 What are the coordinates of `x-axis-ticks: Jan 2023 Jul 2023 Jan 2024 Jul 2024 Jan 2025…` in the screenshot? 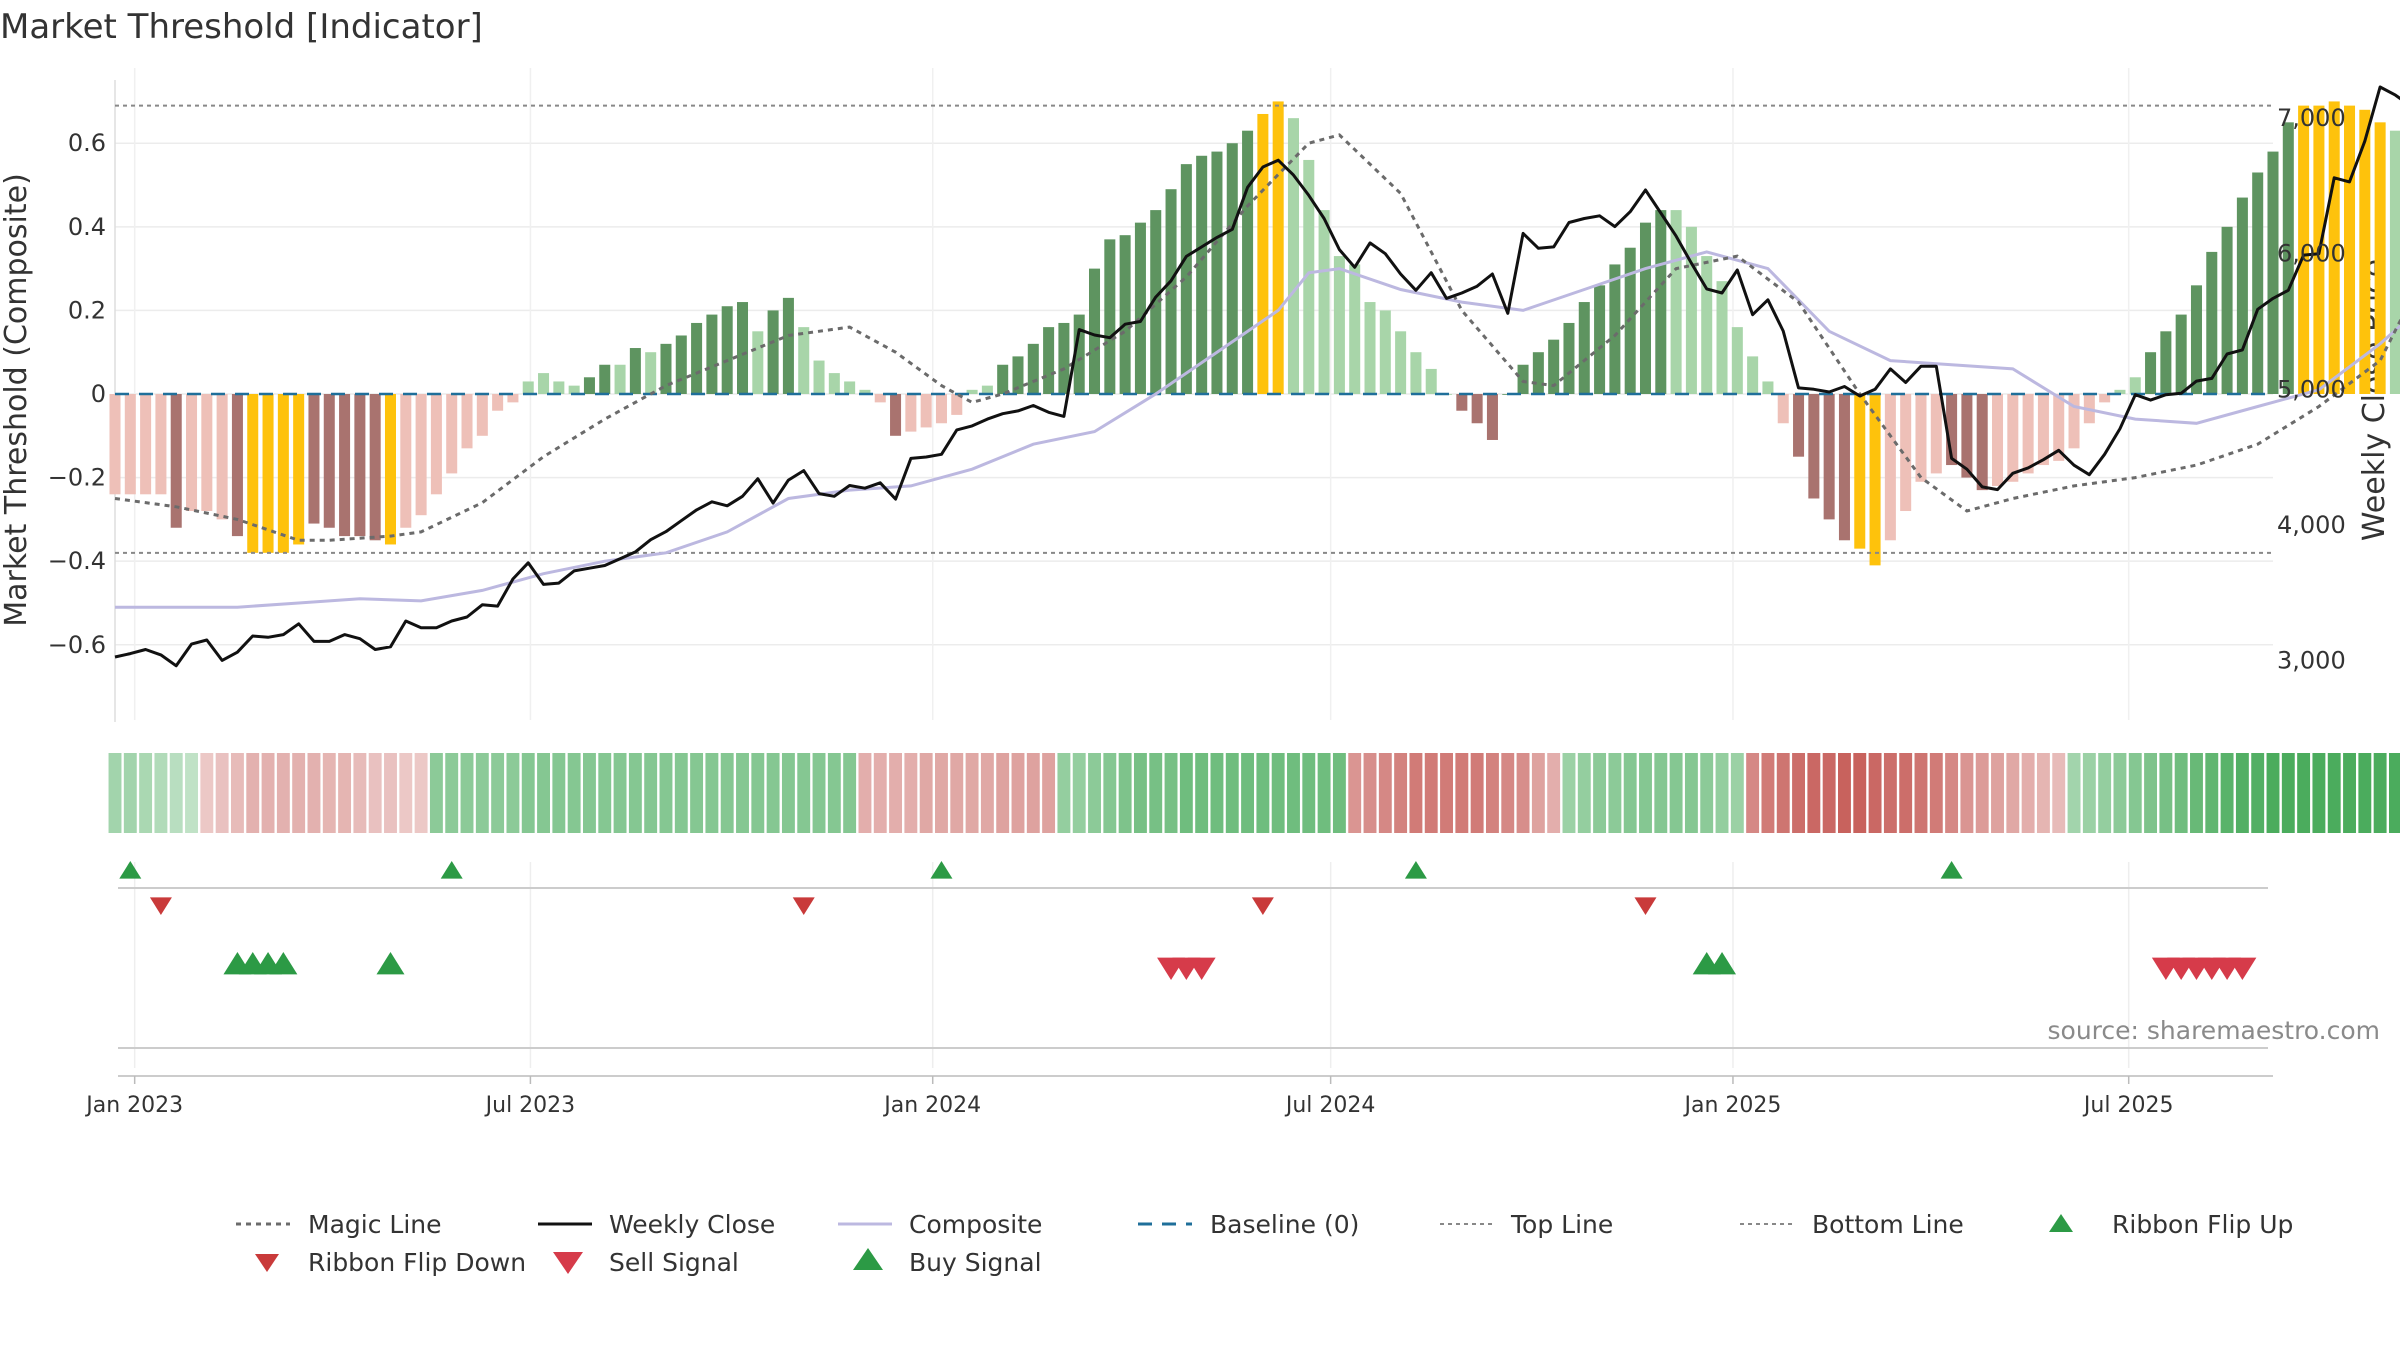 It's located at (1128, 1097).